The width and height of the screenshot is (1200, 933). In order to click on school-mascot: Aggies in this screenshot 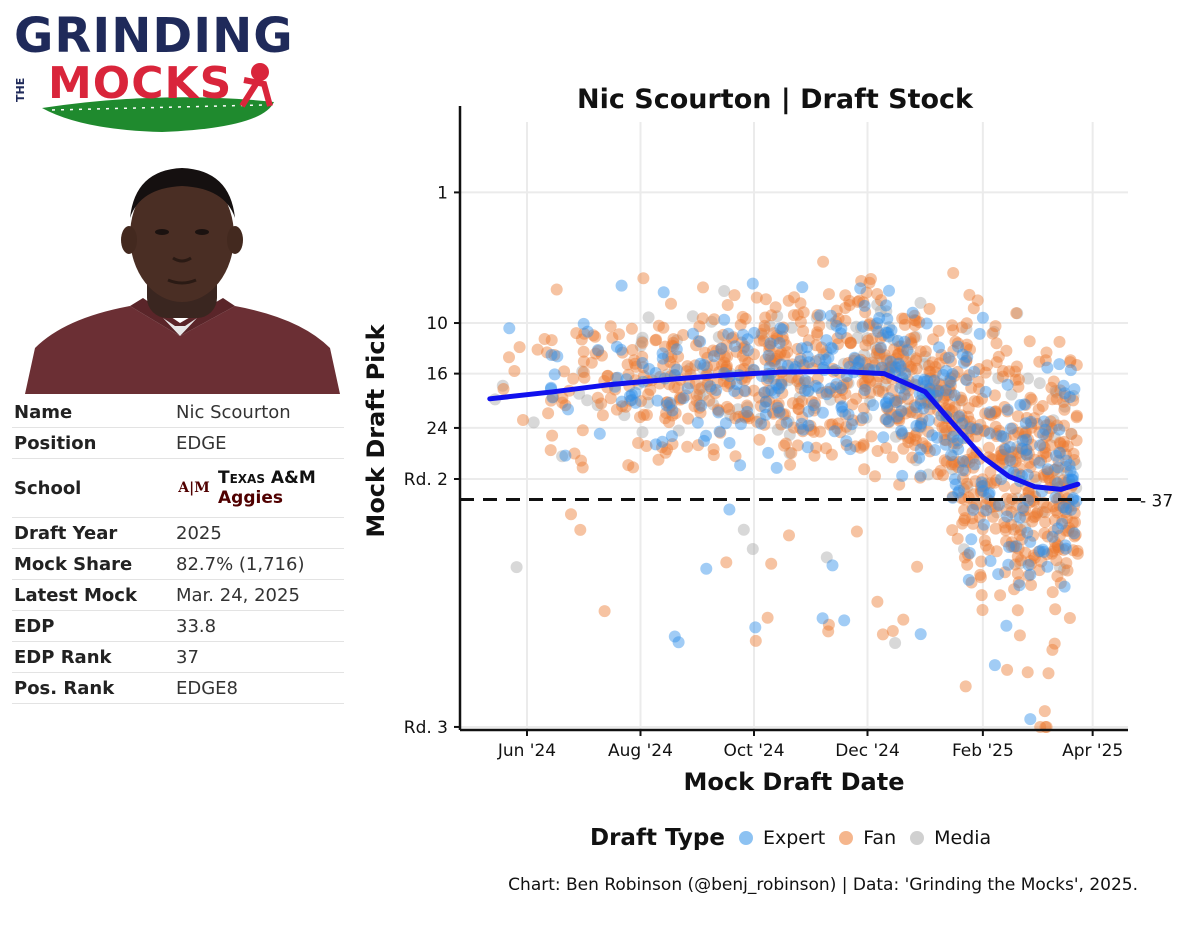, I will do `click(250, 498)`.